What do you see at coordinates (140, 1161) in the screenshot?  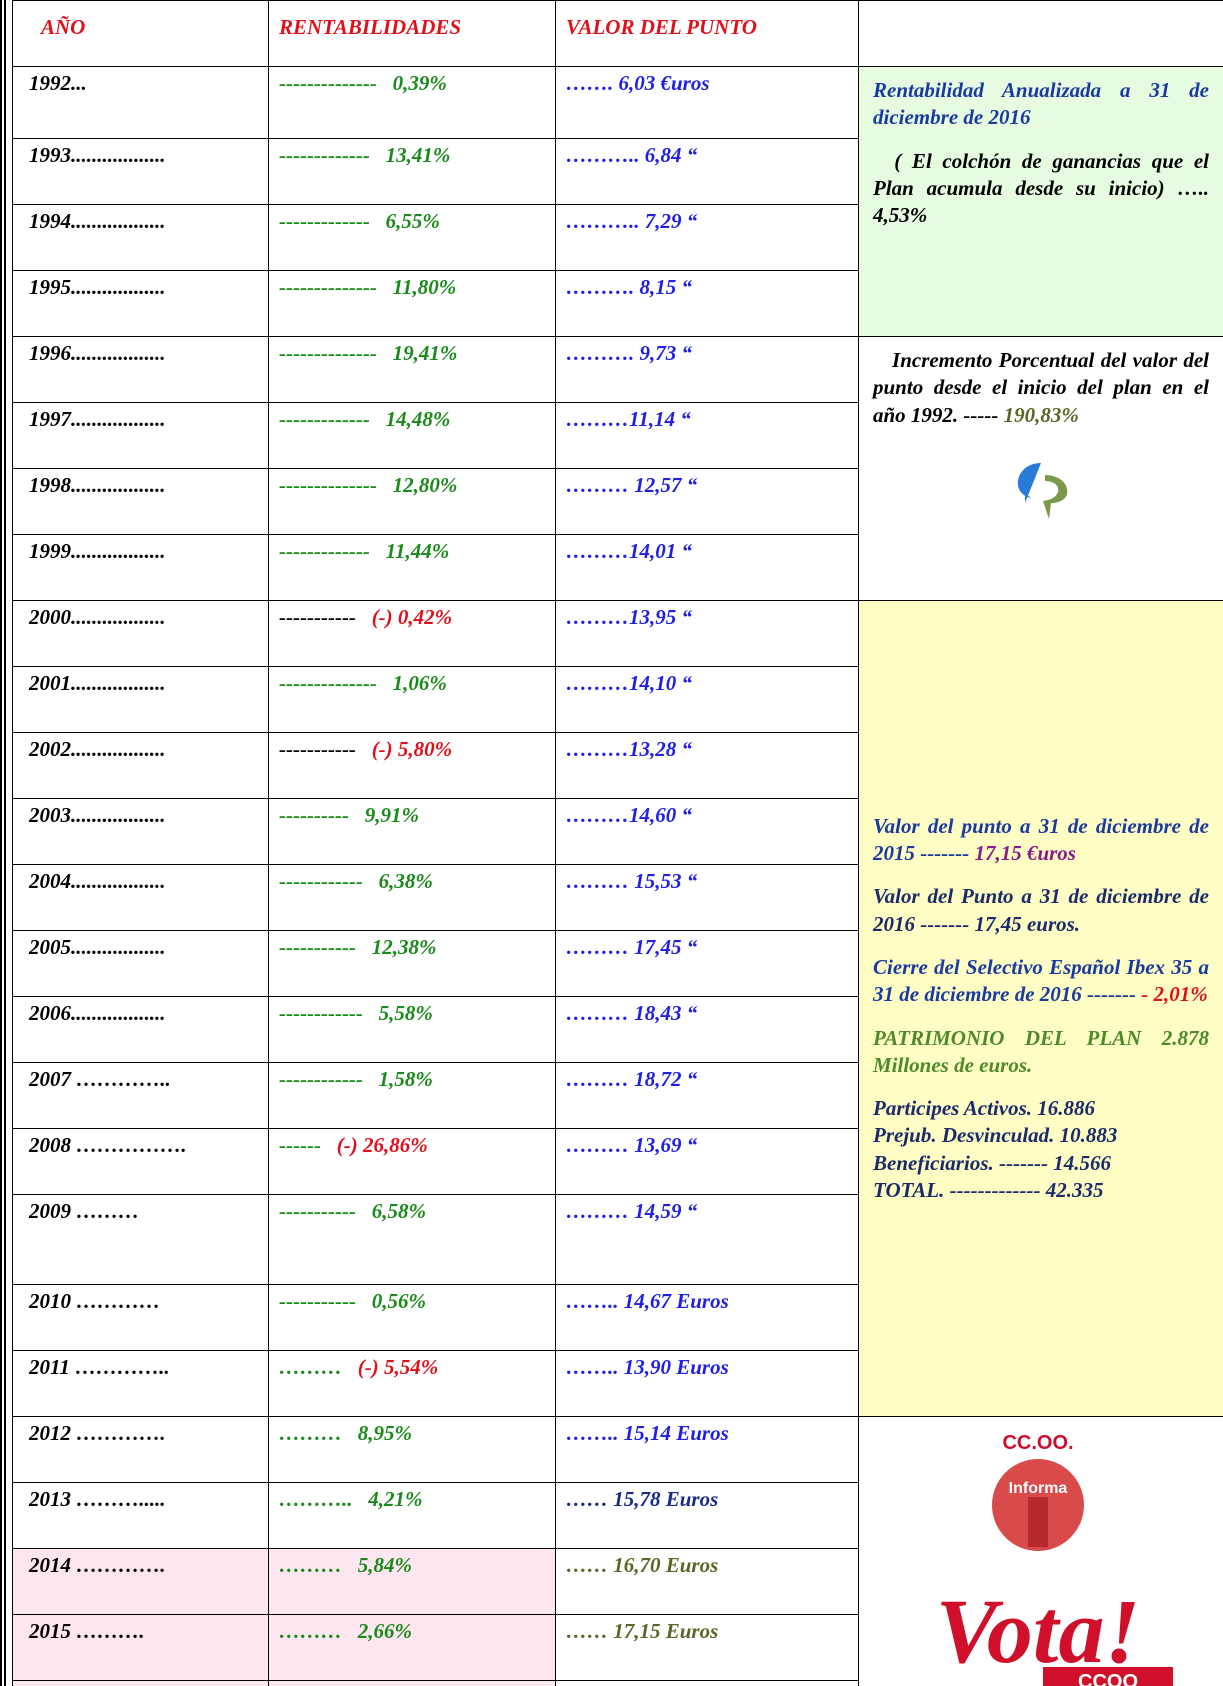 I see `year-cell: 2008 …………….` at bounding box center [140, 1161].